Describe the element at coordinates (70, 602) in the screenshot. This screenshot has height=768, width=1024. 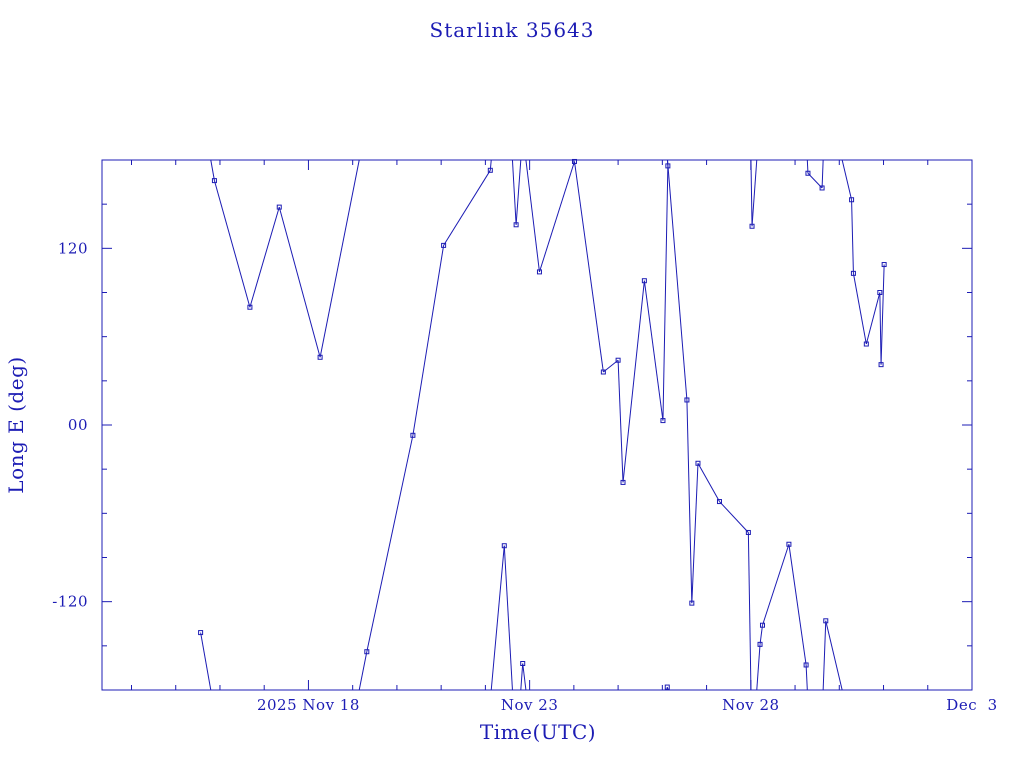
I see `y-tick-label: -120` at that location.